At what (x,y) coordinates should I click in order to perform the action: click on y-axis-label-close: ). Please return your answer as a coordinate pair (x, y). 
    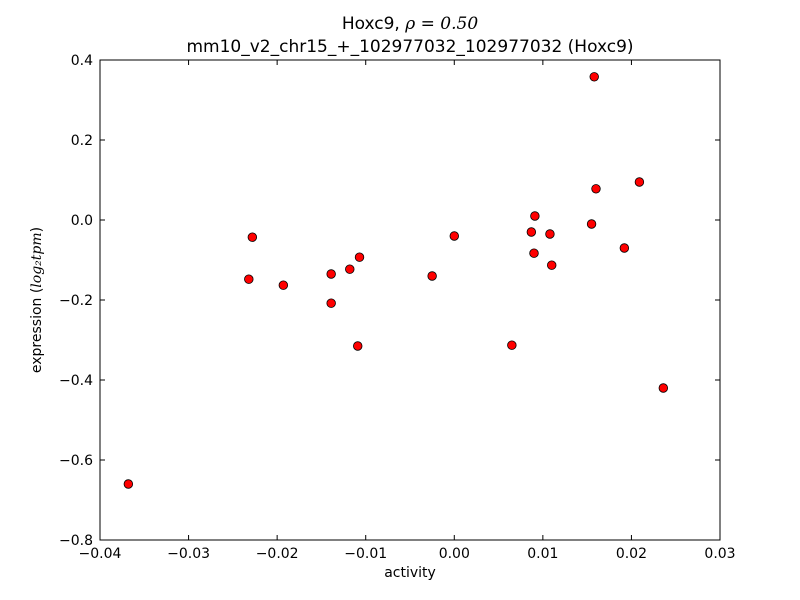
    Looking at the image, I should click on (37, 229).